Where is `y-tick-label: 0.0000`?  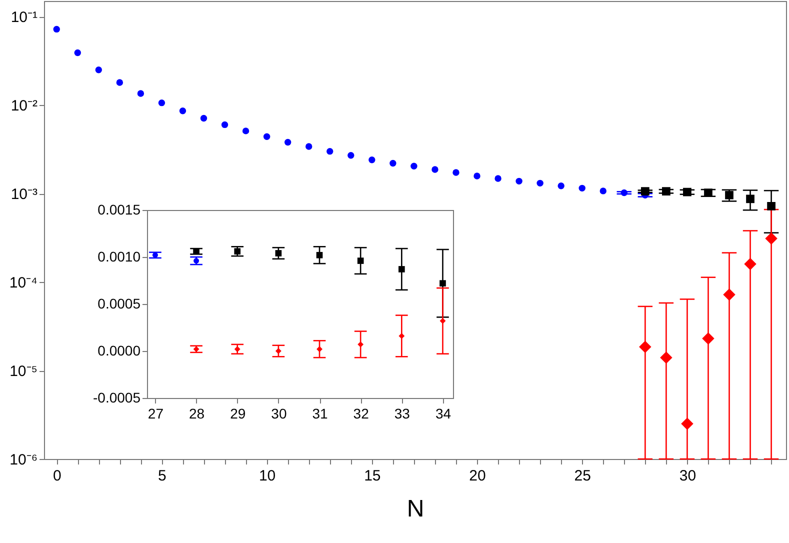
y-tick-label: 0.0000 is located at coordinates (119, 350).